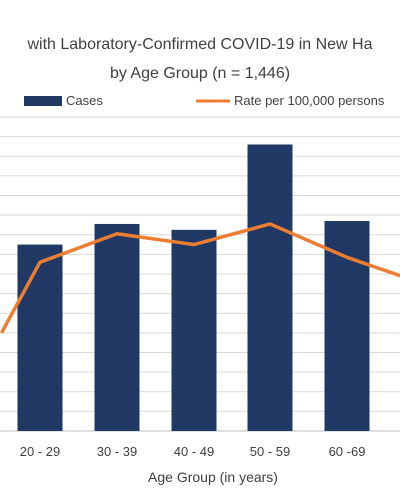 Image resolution: width=400 pixels, height=504 pixels. What do you see at coordinates (84, 100) in the screenshot?
I see `legend-label-cases: Cases` at bounding box center [84, 100].